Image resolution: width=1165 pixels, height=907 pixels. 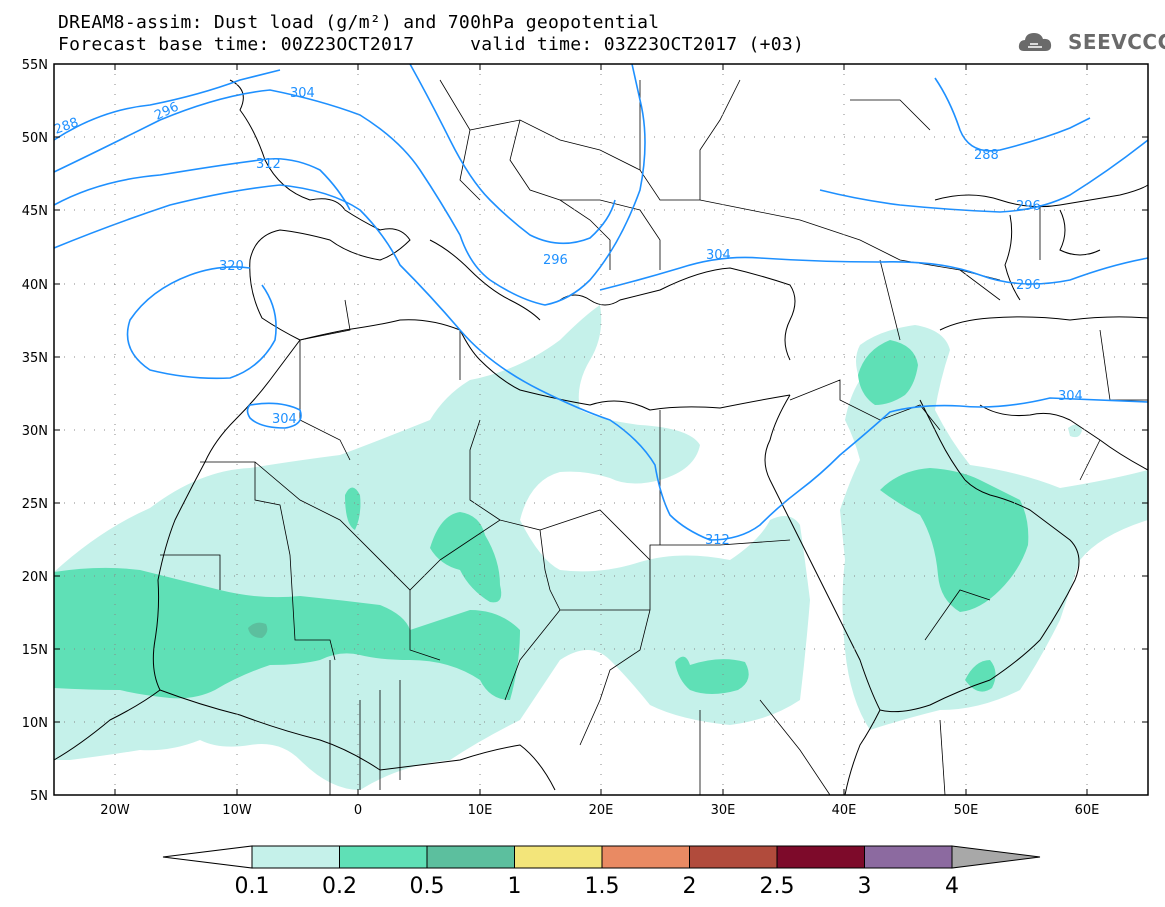 What do you see at coordinates (35, 138) in the screenshot?
I see `lat-label: 50N` at bounding box center [35, 138].